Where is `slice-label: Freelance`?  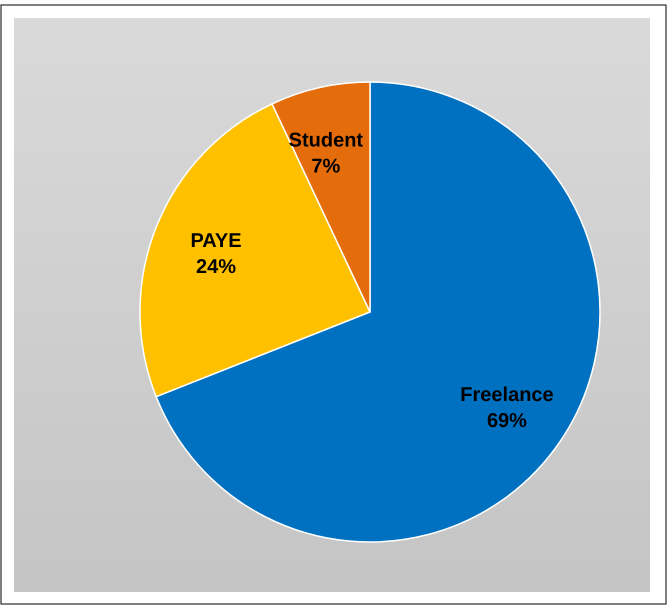 slice-label: Freelance is located at coordinates (507, 395).